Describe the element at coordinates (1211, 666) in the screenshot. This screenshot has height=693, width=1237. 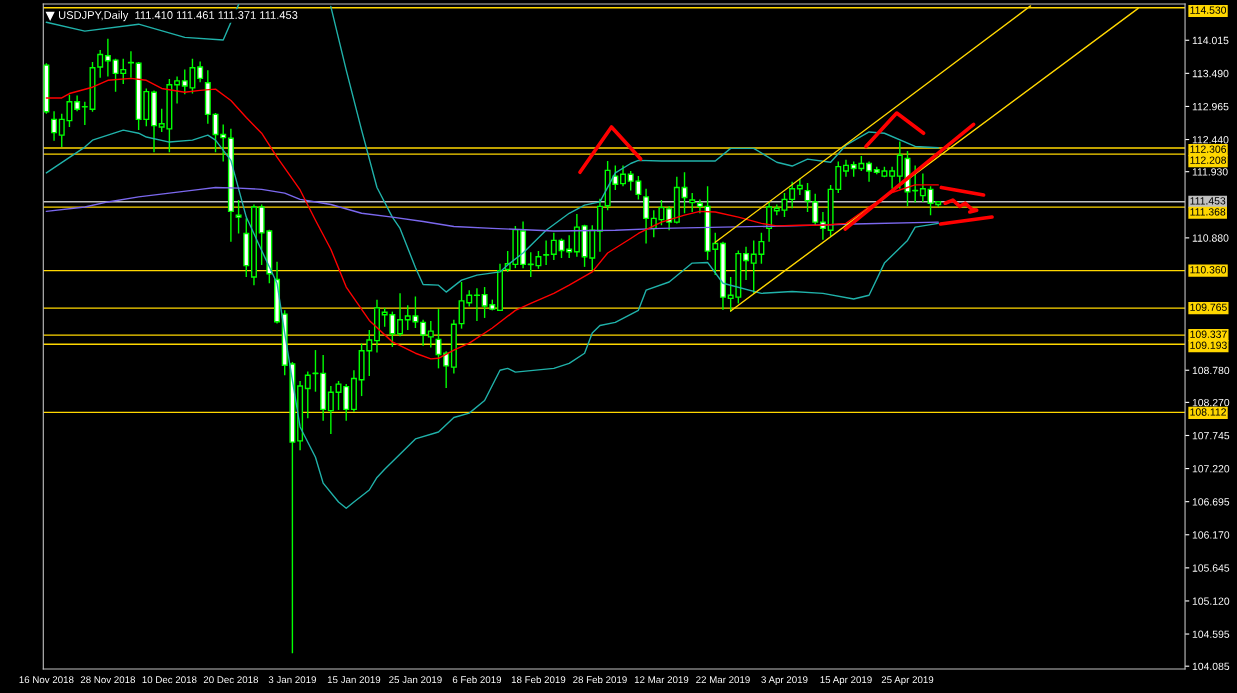
I see `y-tick-label: 104.085` at that location.